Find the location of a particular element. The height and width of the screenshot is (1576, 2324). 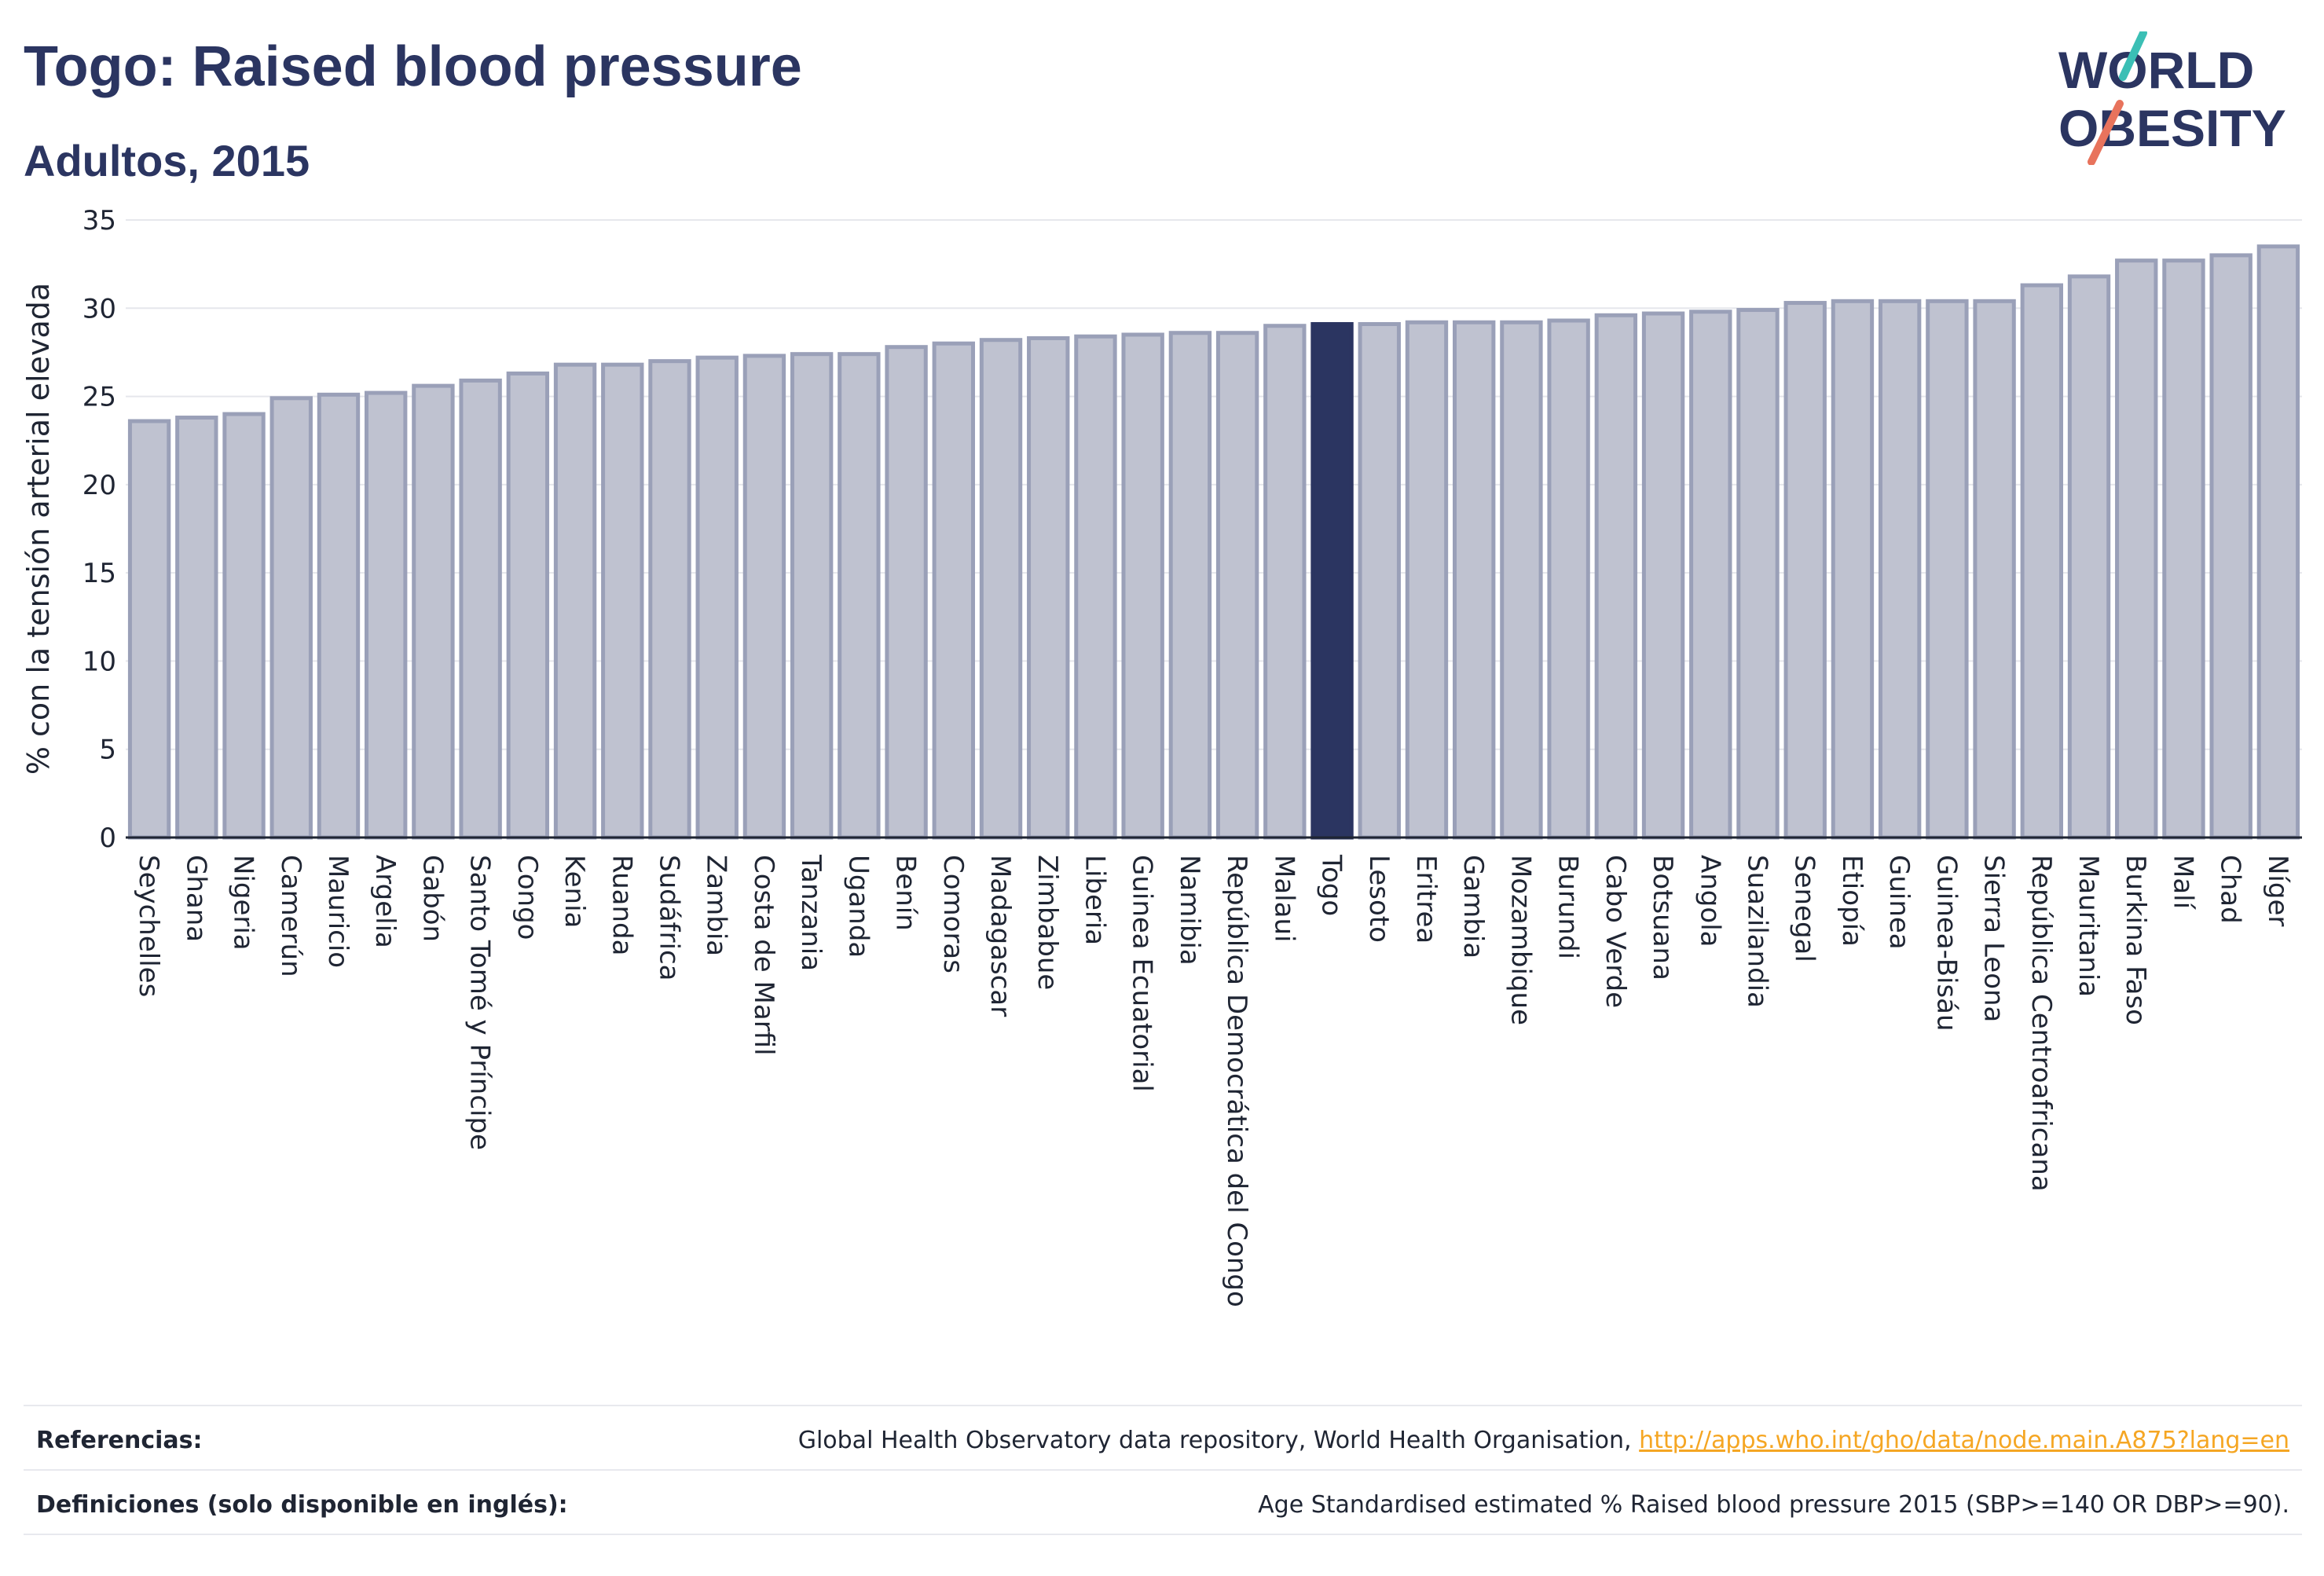

x-tick-label: Zimbabue is located at coordinates (1047, 922).